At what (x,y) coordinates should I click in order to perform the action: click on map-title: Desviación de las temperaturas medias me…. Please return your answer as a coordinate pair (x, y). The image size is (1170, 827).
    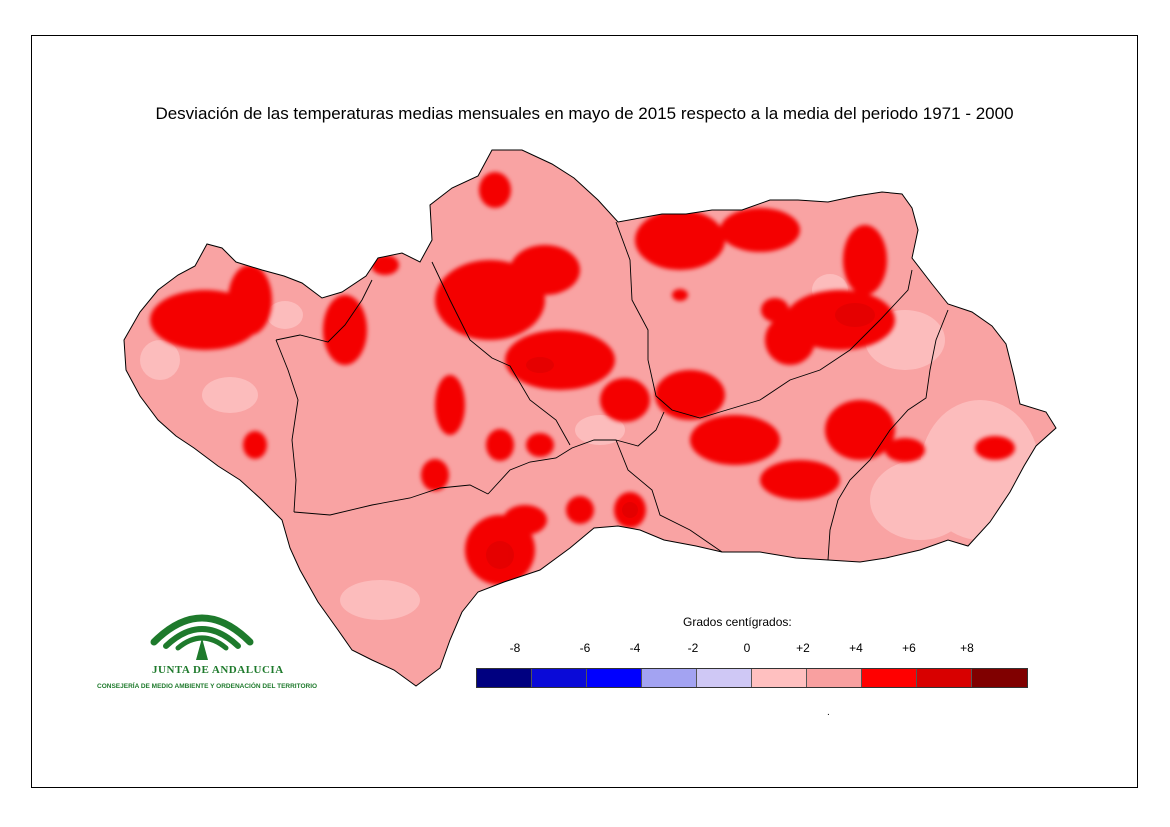
    Looking at the image, I should click on (584, 113).